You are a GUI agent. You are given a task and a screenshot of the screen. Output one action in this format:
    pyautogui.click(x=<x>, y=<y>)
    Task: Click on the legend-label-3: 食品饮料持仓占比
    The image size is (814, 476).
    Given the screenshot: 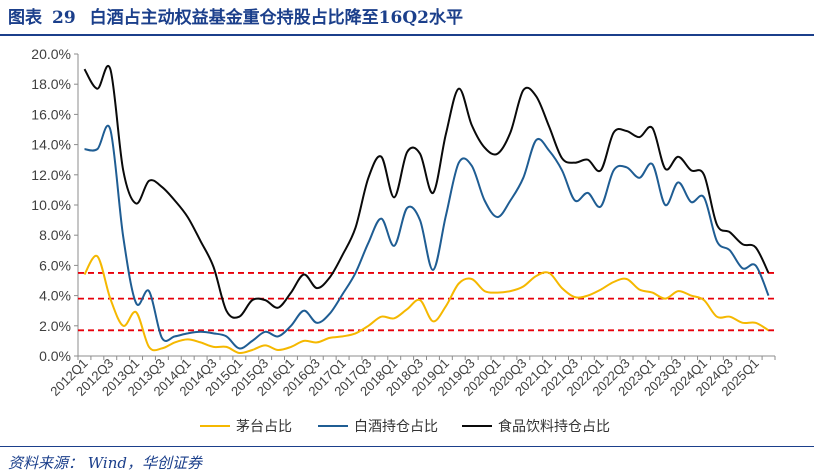 What is the action you would take?
    pyautogui.click(x=554, y=426)
    